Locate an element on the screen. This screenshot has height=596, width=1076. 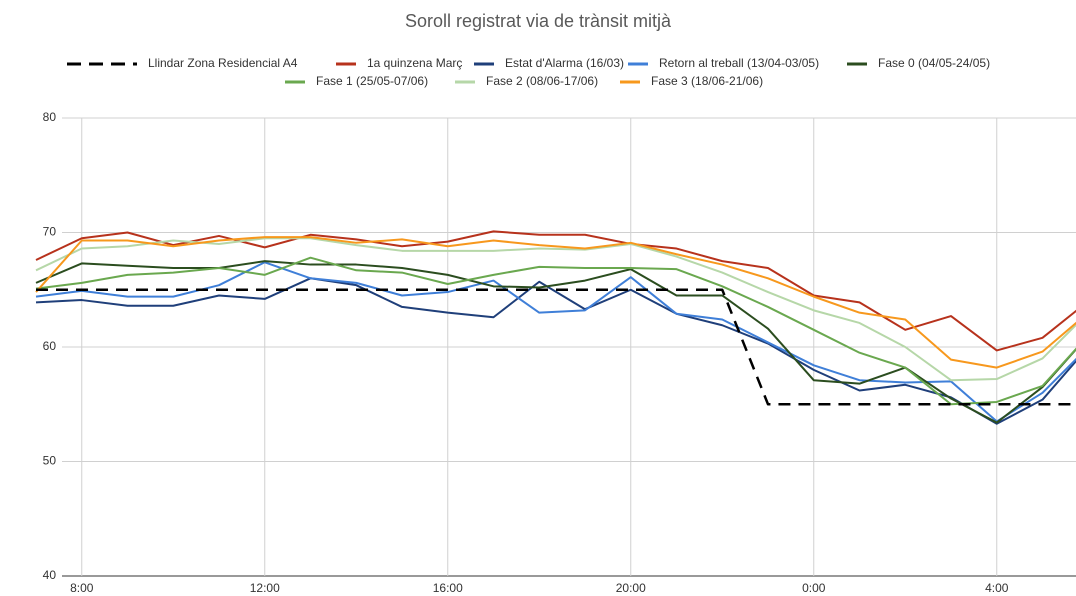
x-tick-label: 16:00 is located at coordinates (448, 588).